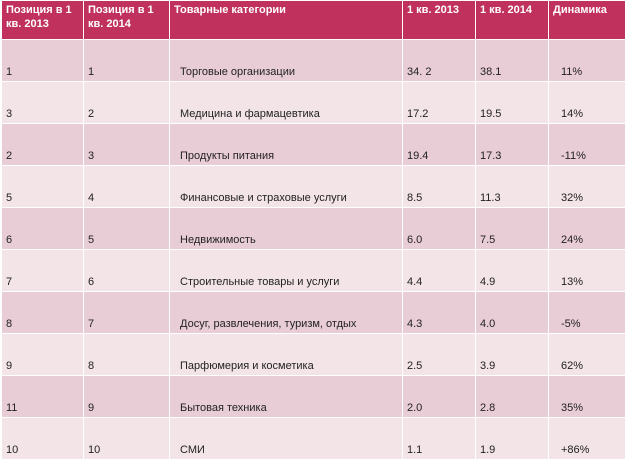 The image size is (625, 460). I want to click on cell-dynamics: 14%, so click(587, 103).